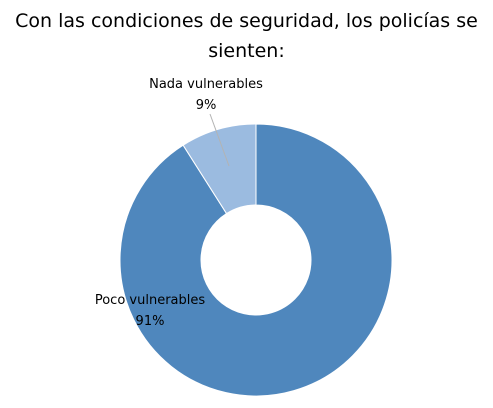  What do you see at coordinates (206, 105) in the screenshot?
I see `data-label-value-nada-vulnerables: 9%` at bounding box center [206, 105].